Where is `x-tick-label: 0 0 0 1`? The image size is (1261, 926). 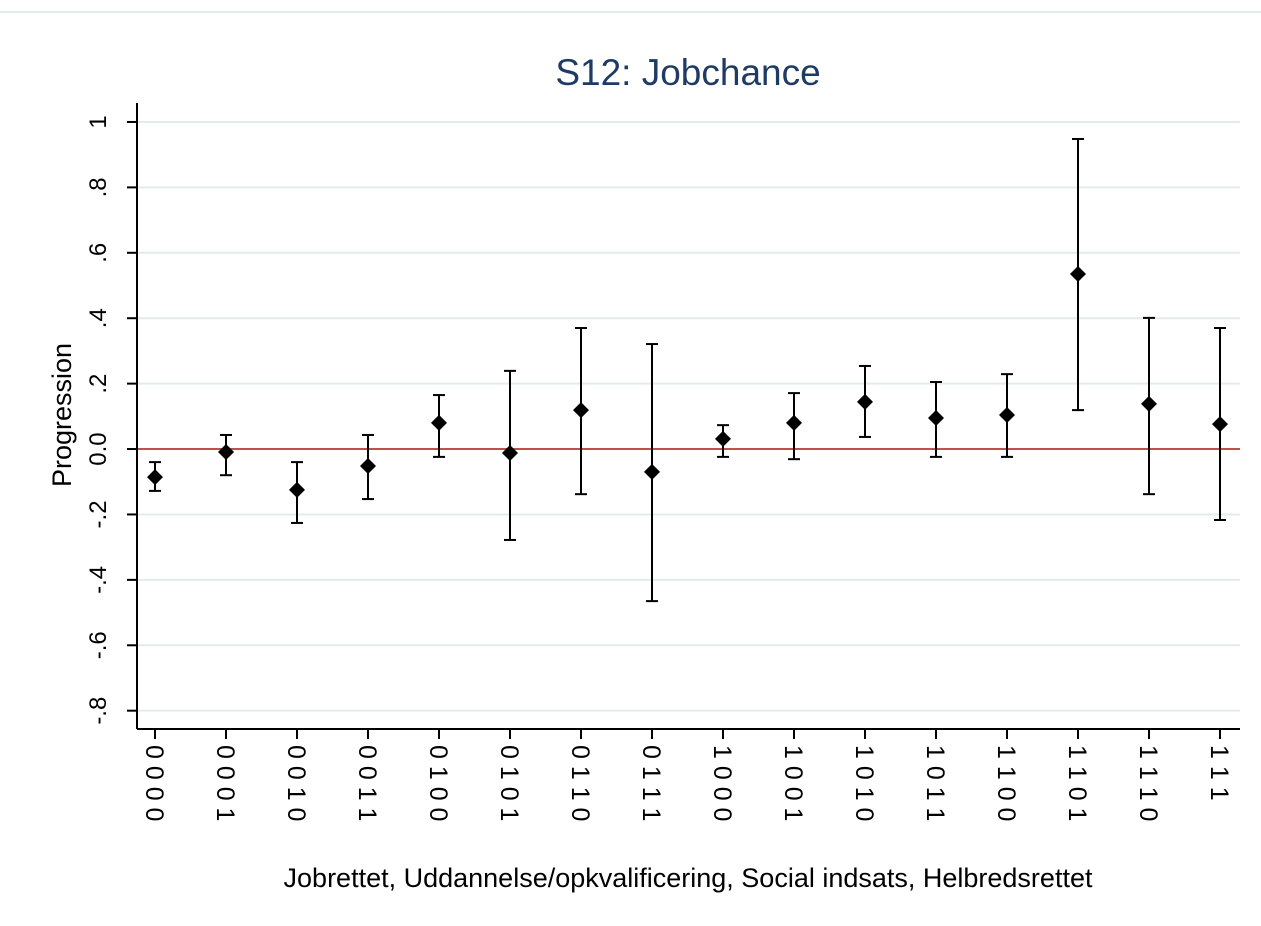
x-tick-label: 0 0 0 1 is located at coordinates (225, 783).